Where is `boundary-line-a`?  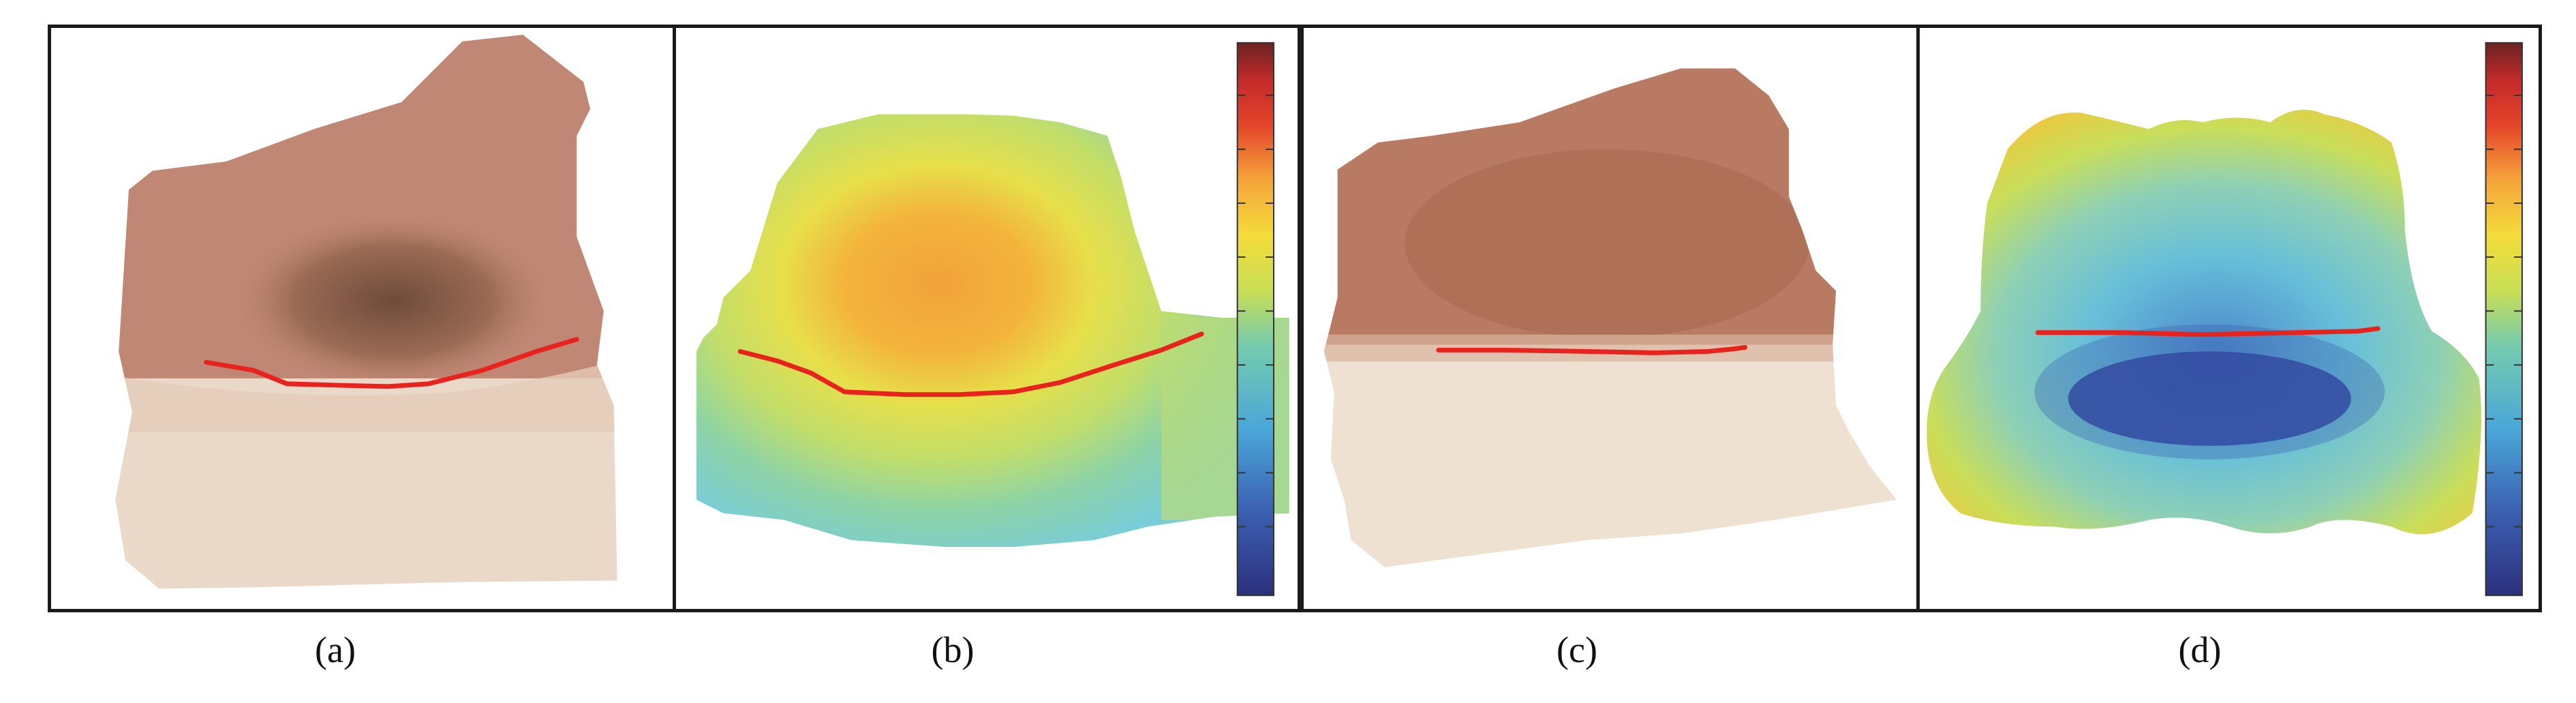
boundary-line-a is located at coordinates (392, 363).